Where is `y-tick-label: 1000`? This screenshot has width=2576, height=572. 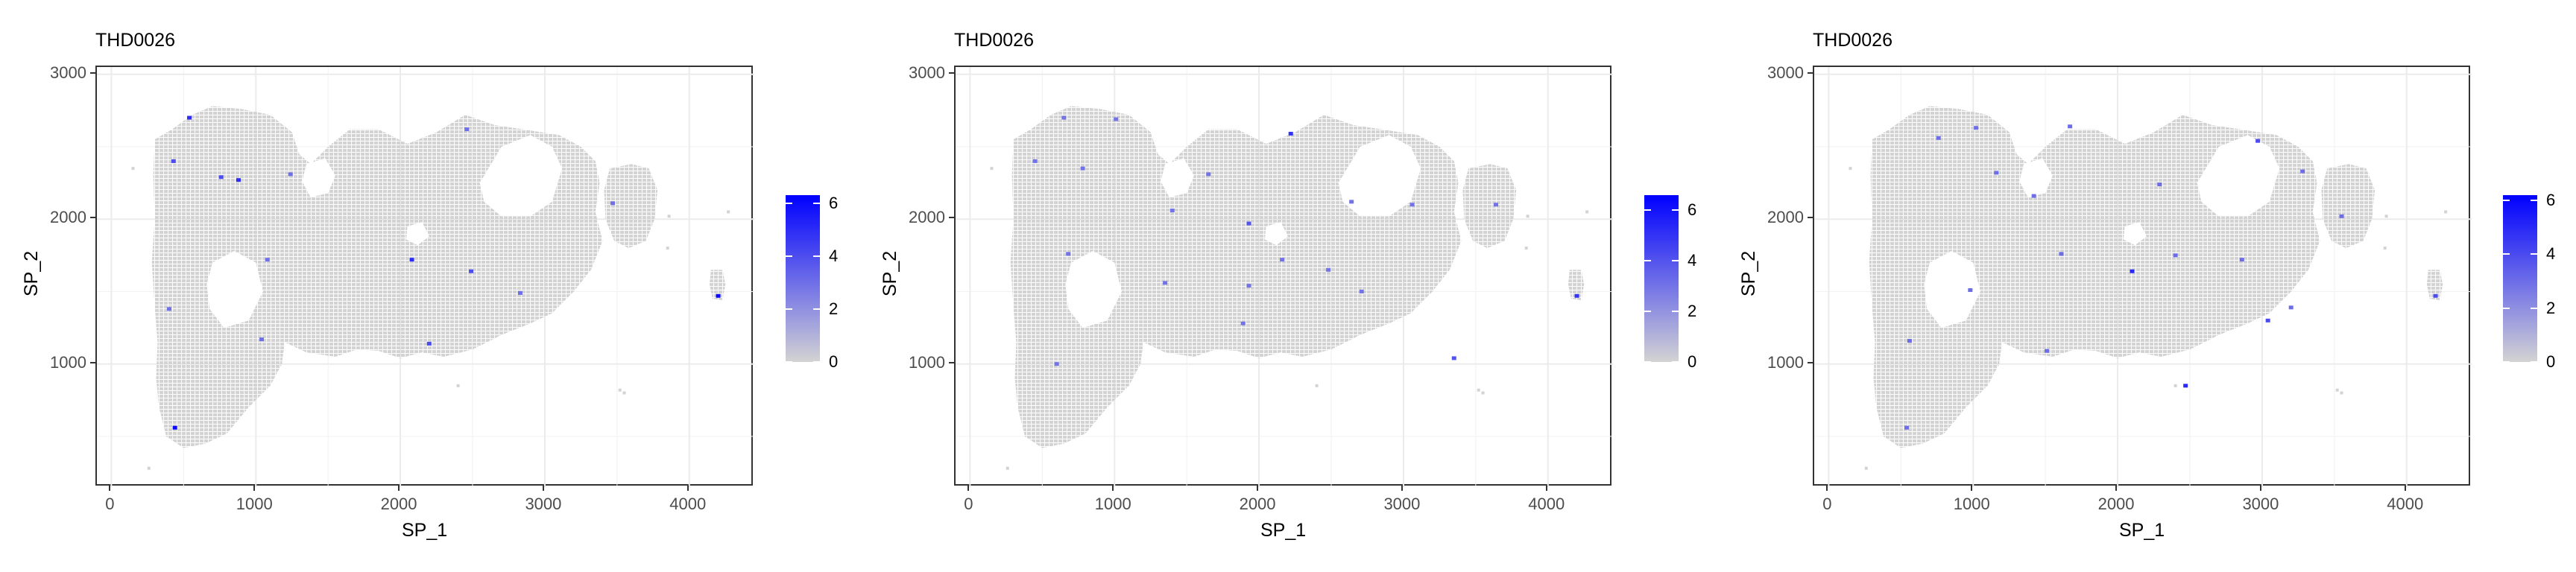 y-tick-label: 1000 is located at coordinates (927, 362).